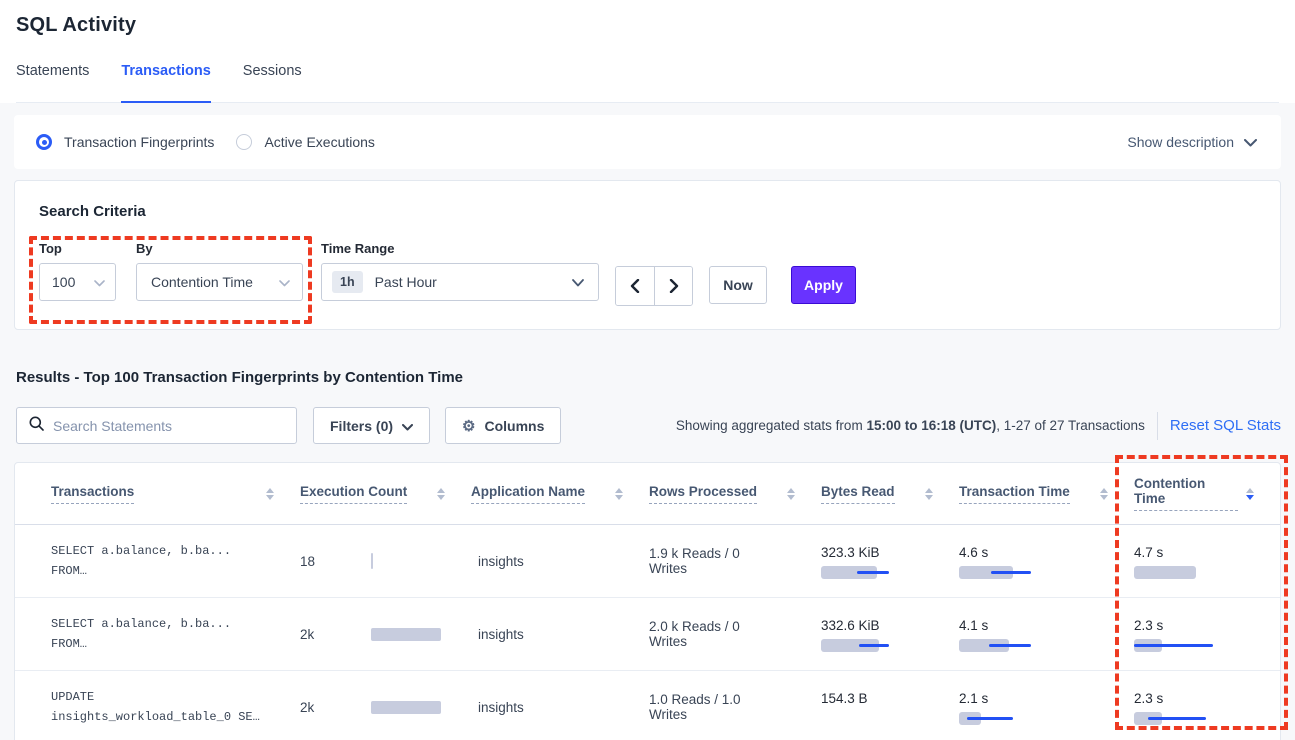 This screenshot has height=740, width=1295. I want to click on search-statements-box, so click(156, 425).